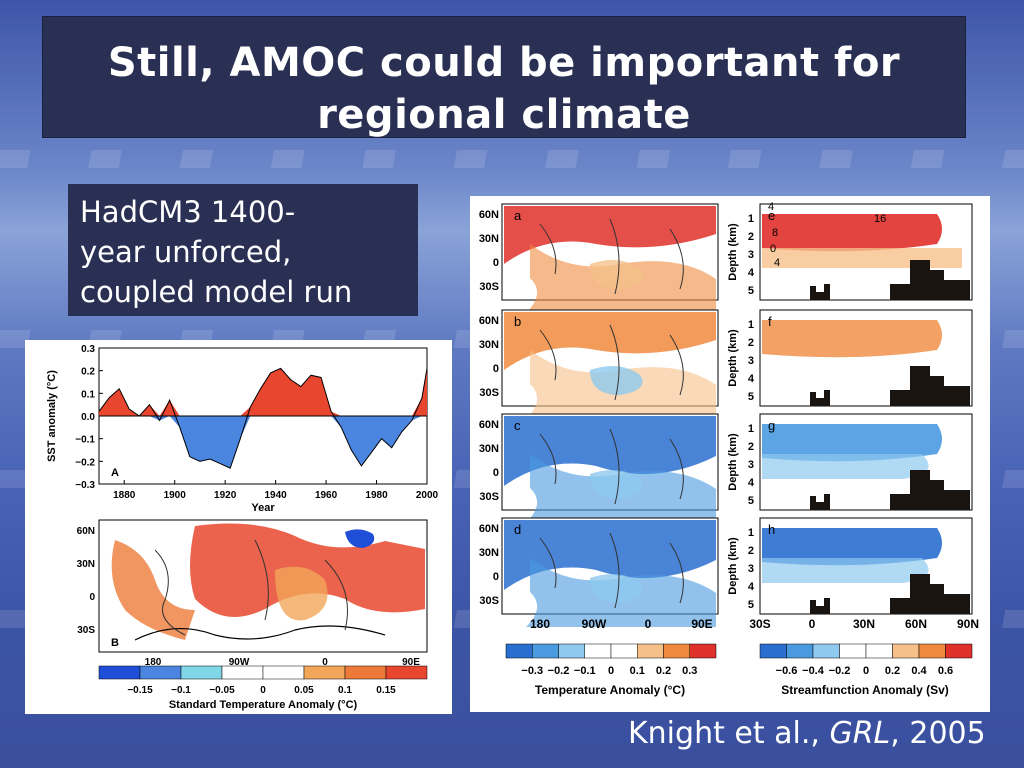 This screenshot has height=768, width=1024. Describe the element at coordinates (275, 495) in the screenshot. I see `x-tick-label: 1940` at that location.